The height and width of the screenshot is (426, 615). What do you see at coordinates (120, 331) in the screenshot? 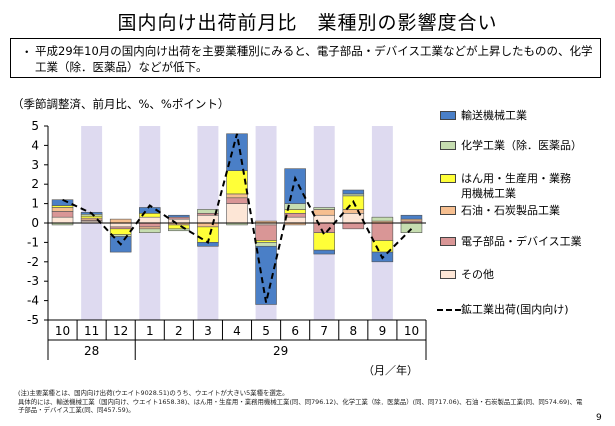
I see `x-tick-label: 12` at bounding box center [120, 331].